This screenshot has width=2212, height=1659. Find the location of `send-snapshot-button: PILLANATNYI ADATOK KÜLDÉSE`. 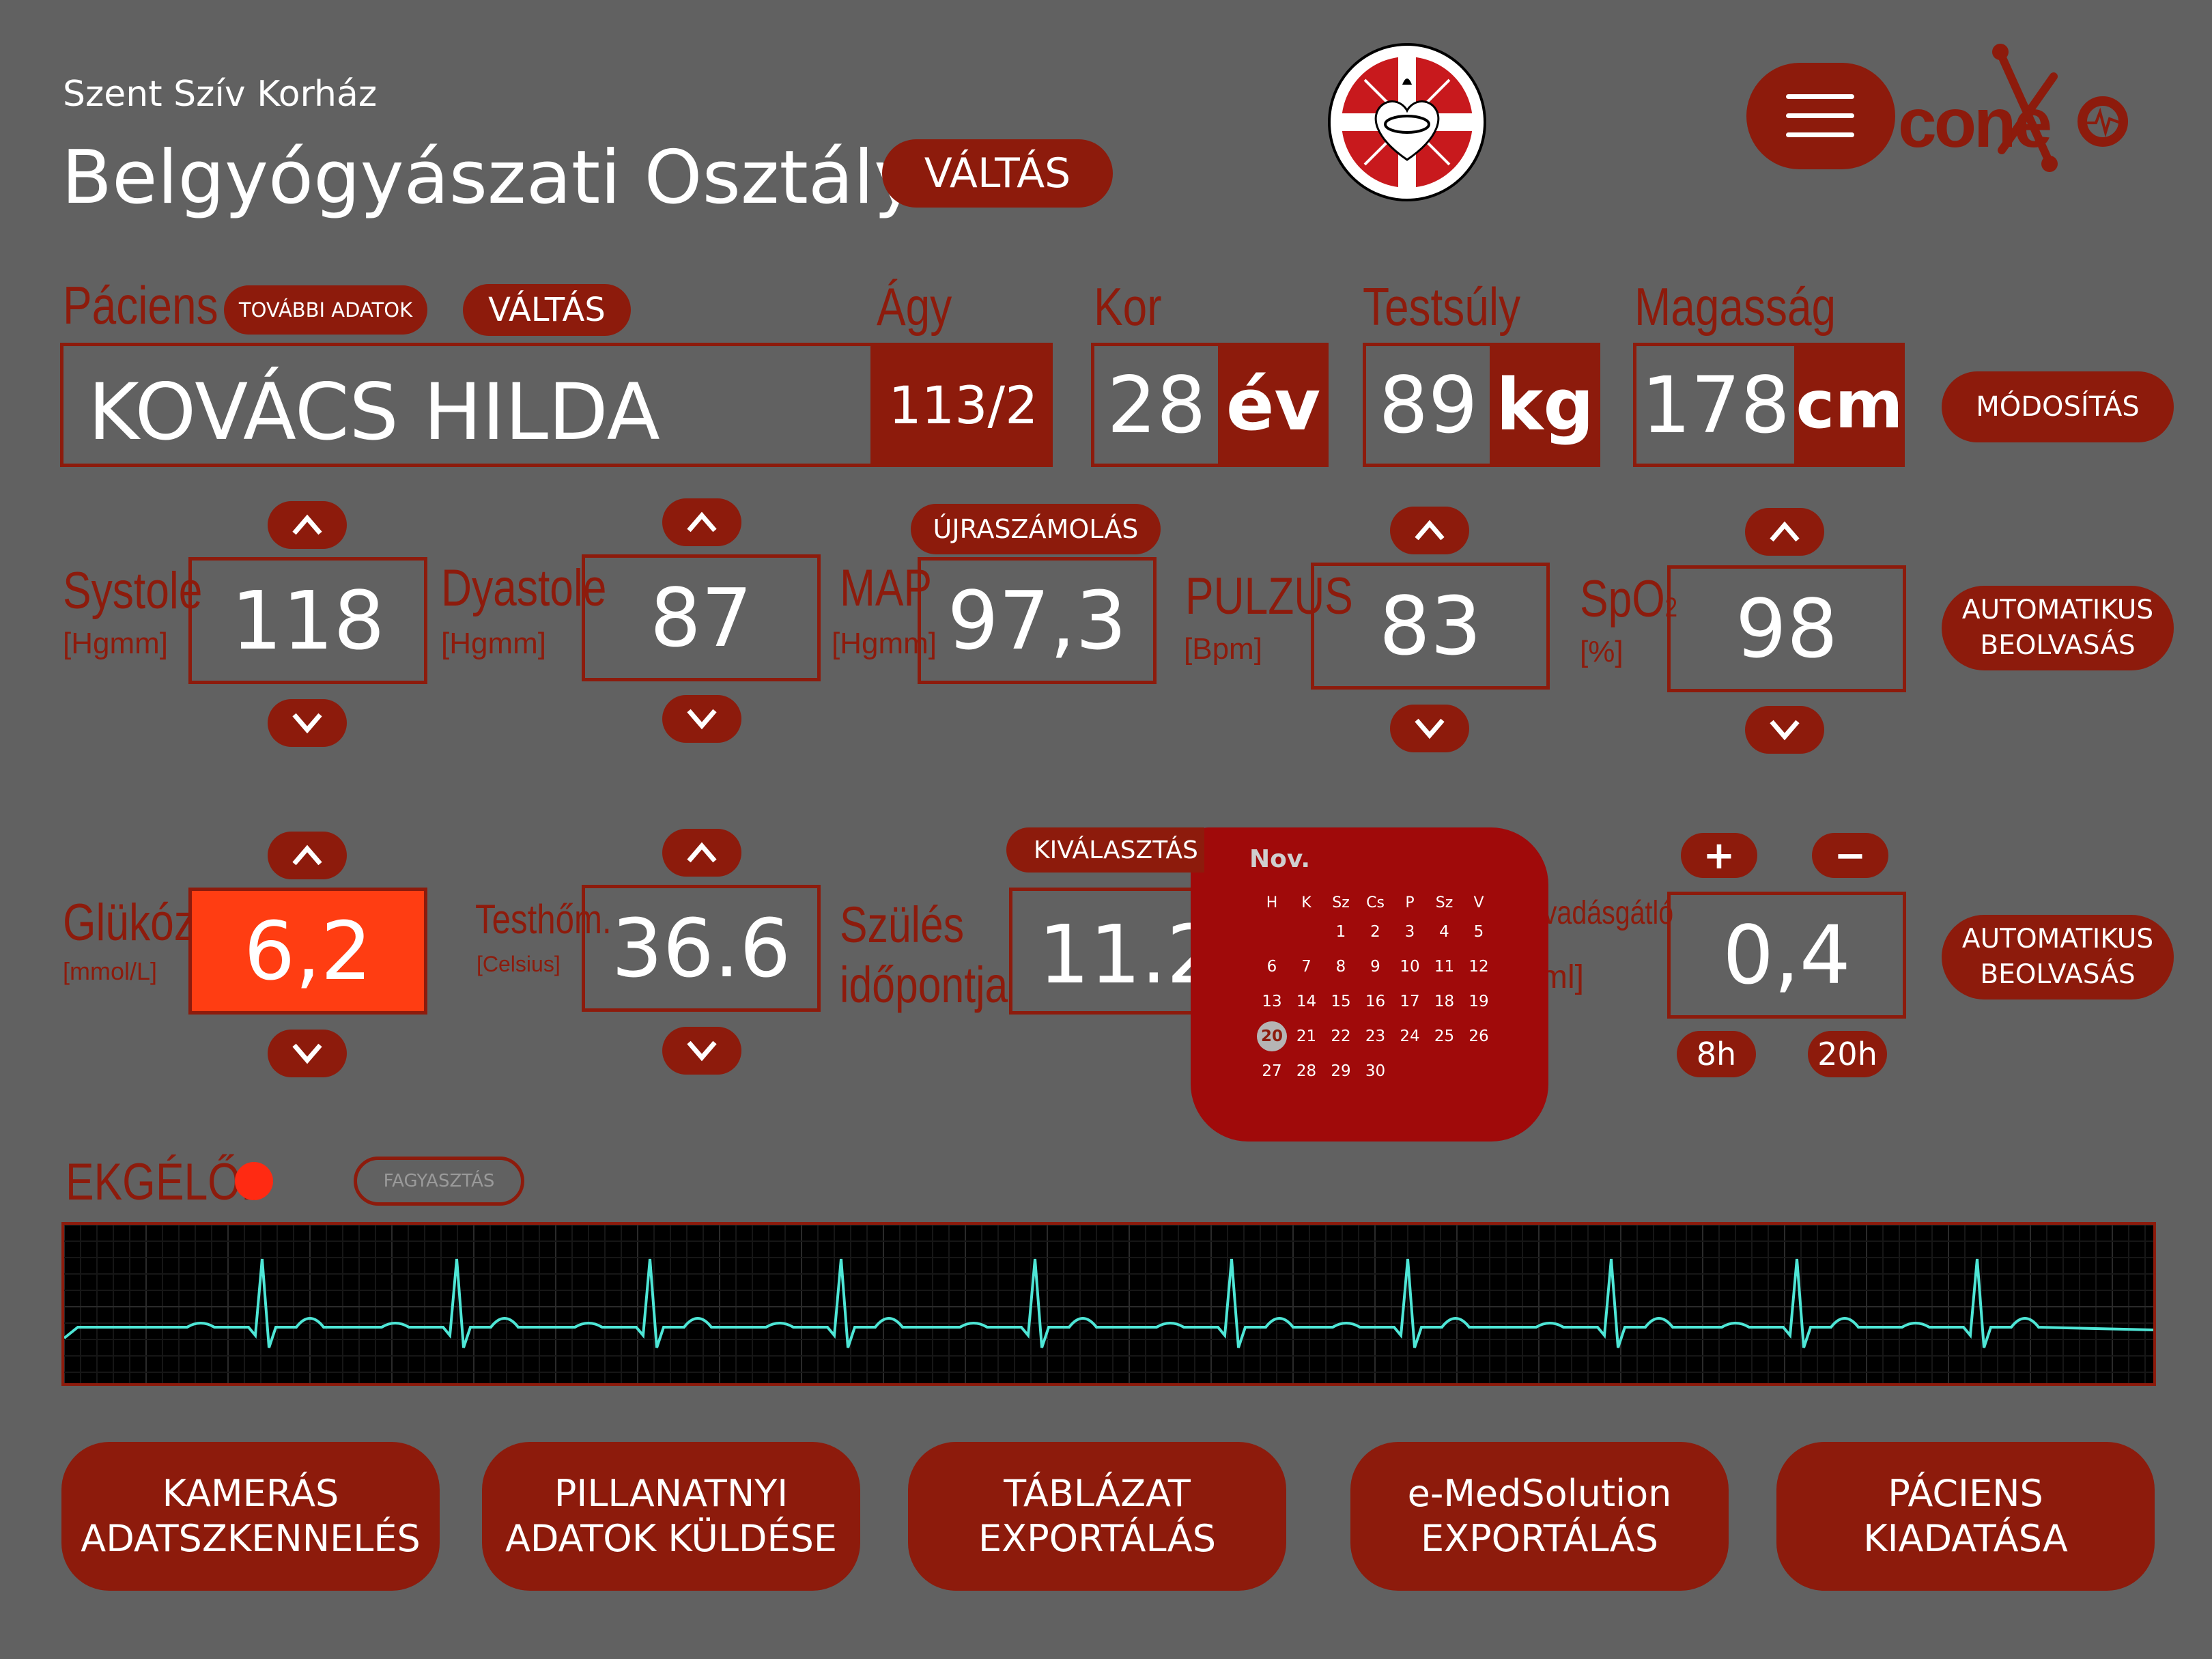

send-snapshot-button: PILLANATNYI ADATOK KÜLDÉSE is located at coordinates (671, 1516).